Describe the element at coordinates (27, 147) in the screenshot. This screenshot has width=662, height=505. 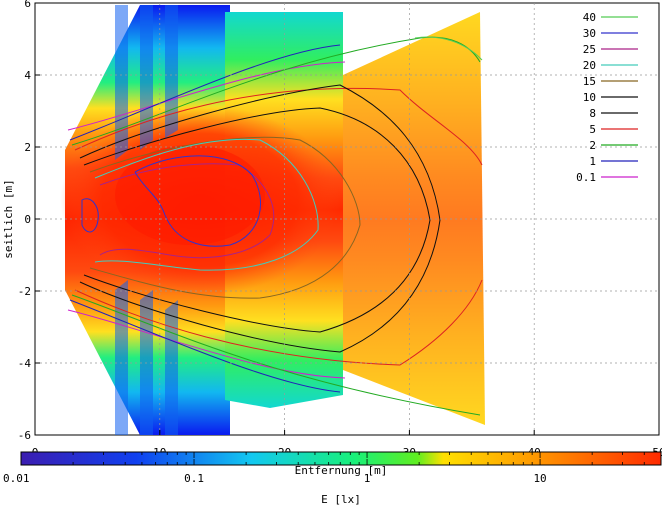
I see `y-tick-label: 2` at that location.